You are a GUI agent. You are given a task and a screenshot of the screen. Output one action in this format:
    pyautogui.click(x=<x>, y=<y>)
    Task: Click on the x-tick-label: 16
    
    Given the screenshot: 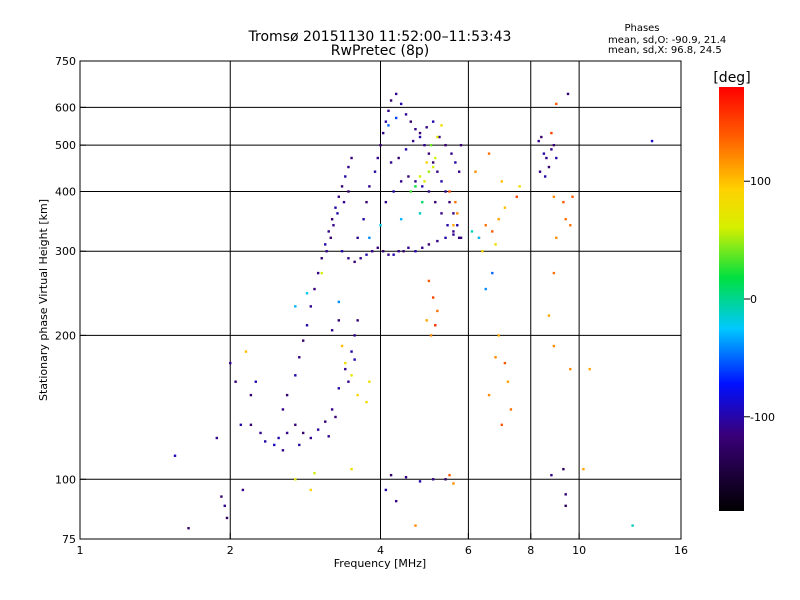 What is the action you would take?
    pyautogui.click(x=681, y=550)
    